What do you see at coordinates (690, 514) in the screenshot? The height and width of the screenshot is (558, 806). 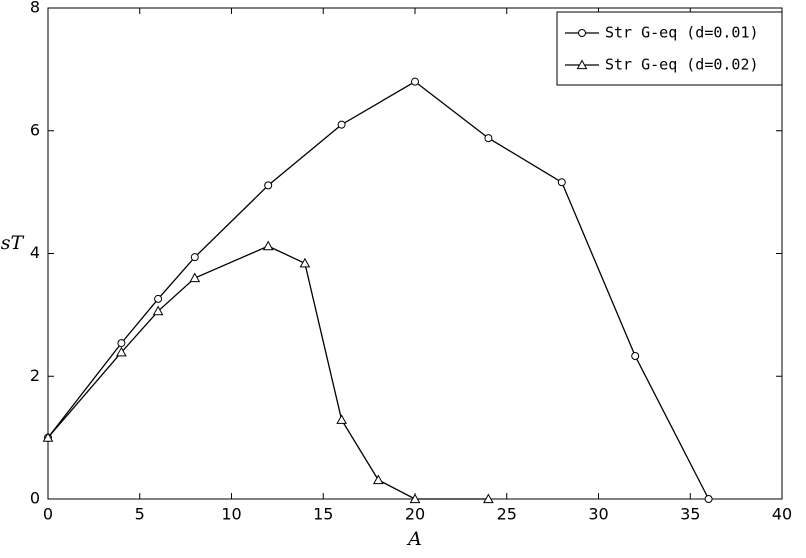 I see `x-tick-label: 35` at bounding box center [690, 514].